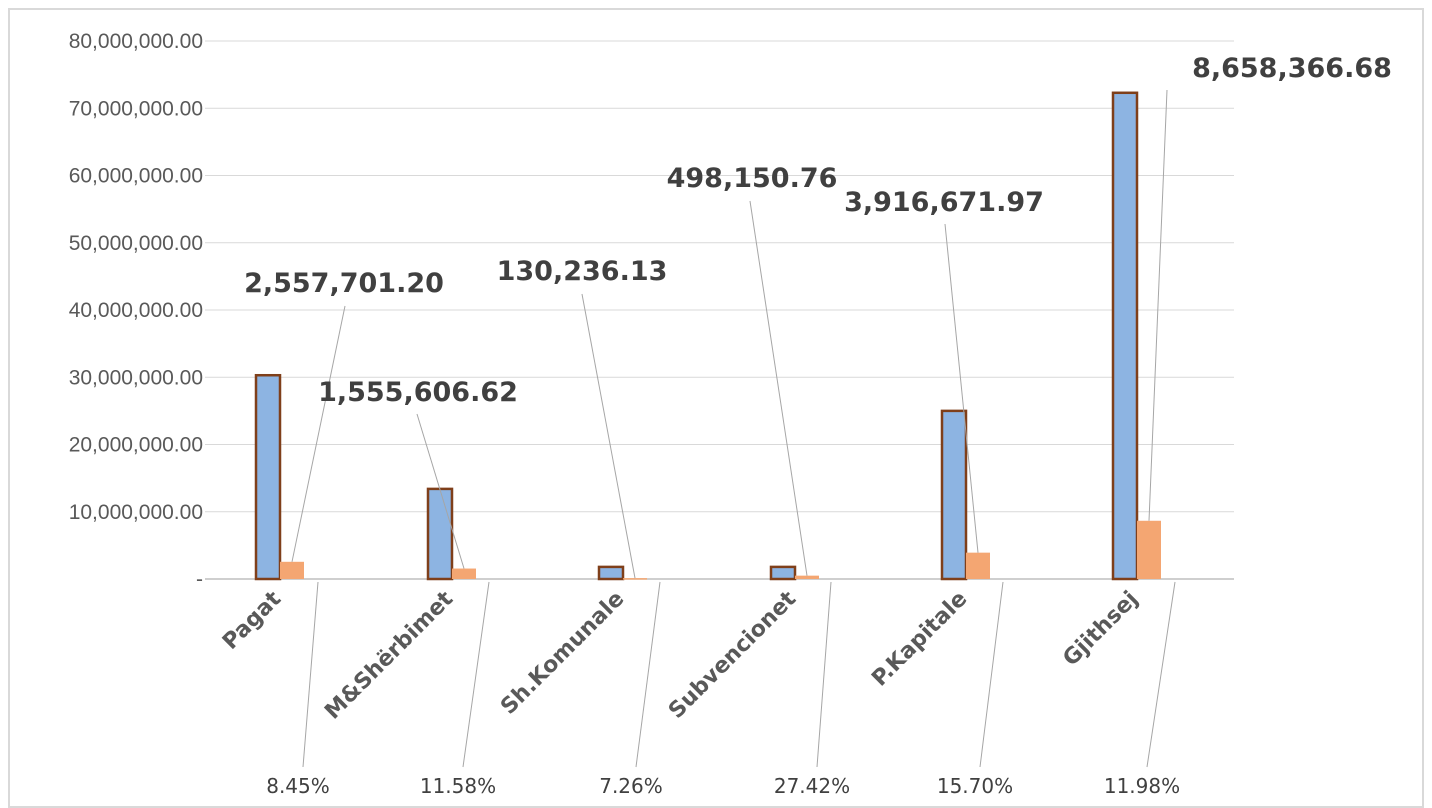  Describe the element at coordinates (136, 512) in the screenshot. I see `y-tick-label: 10,000,000.00` at that location.